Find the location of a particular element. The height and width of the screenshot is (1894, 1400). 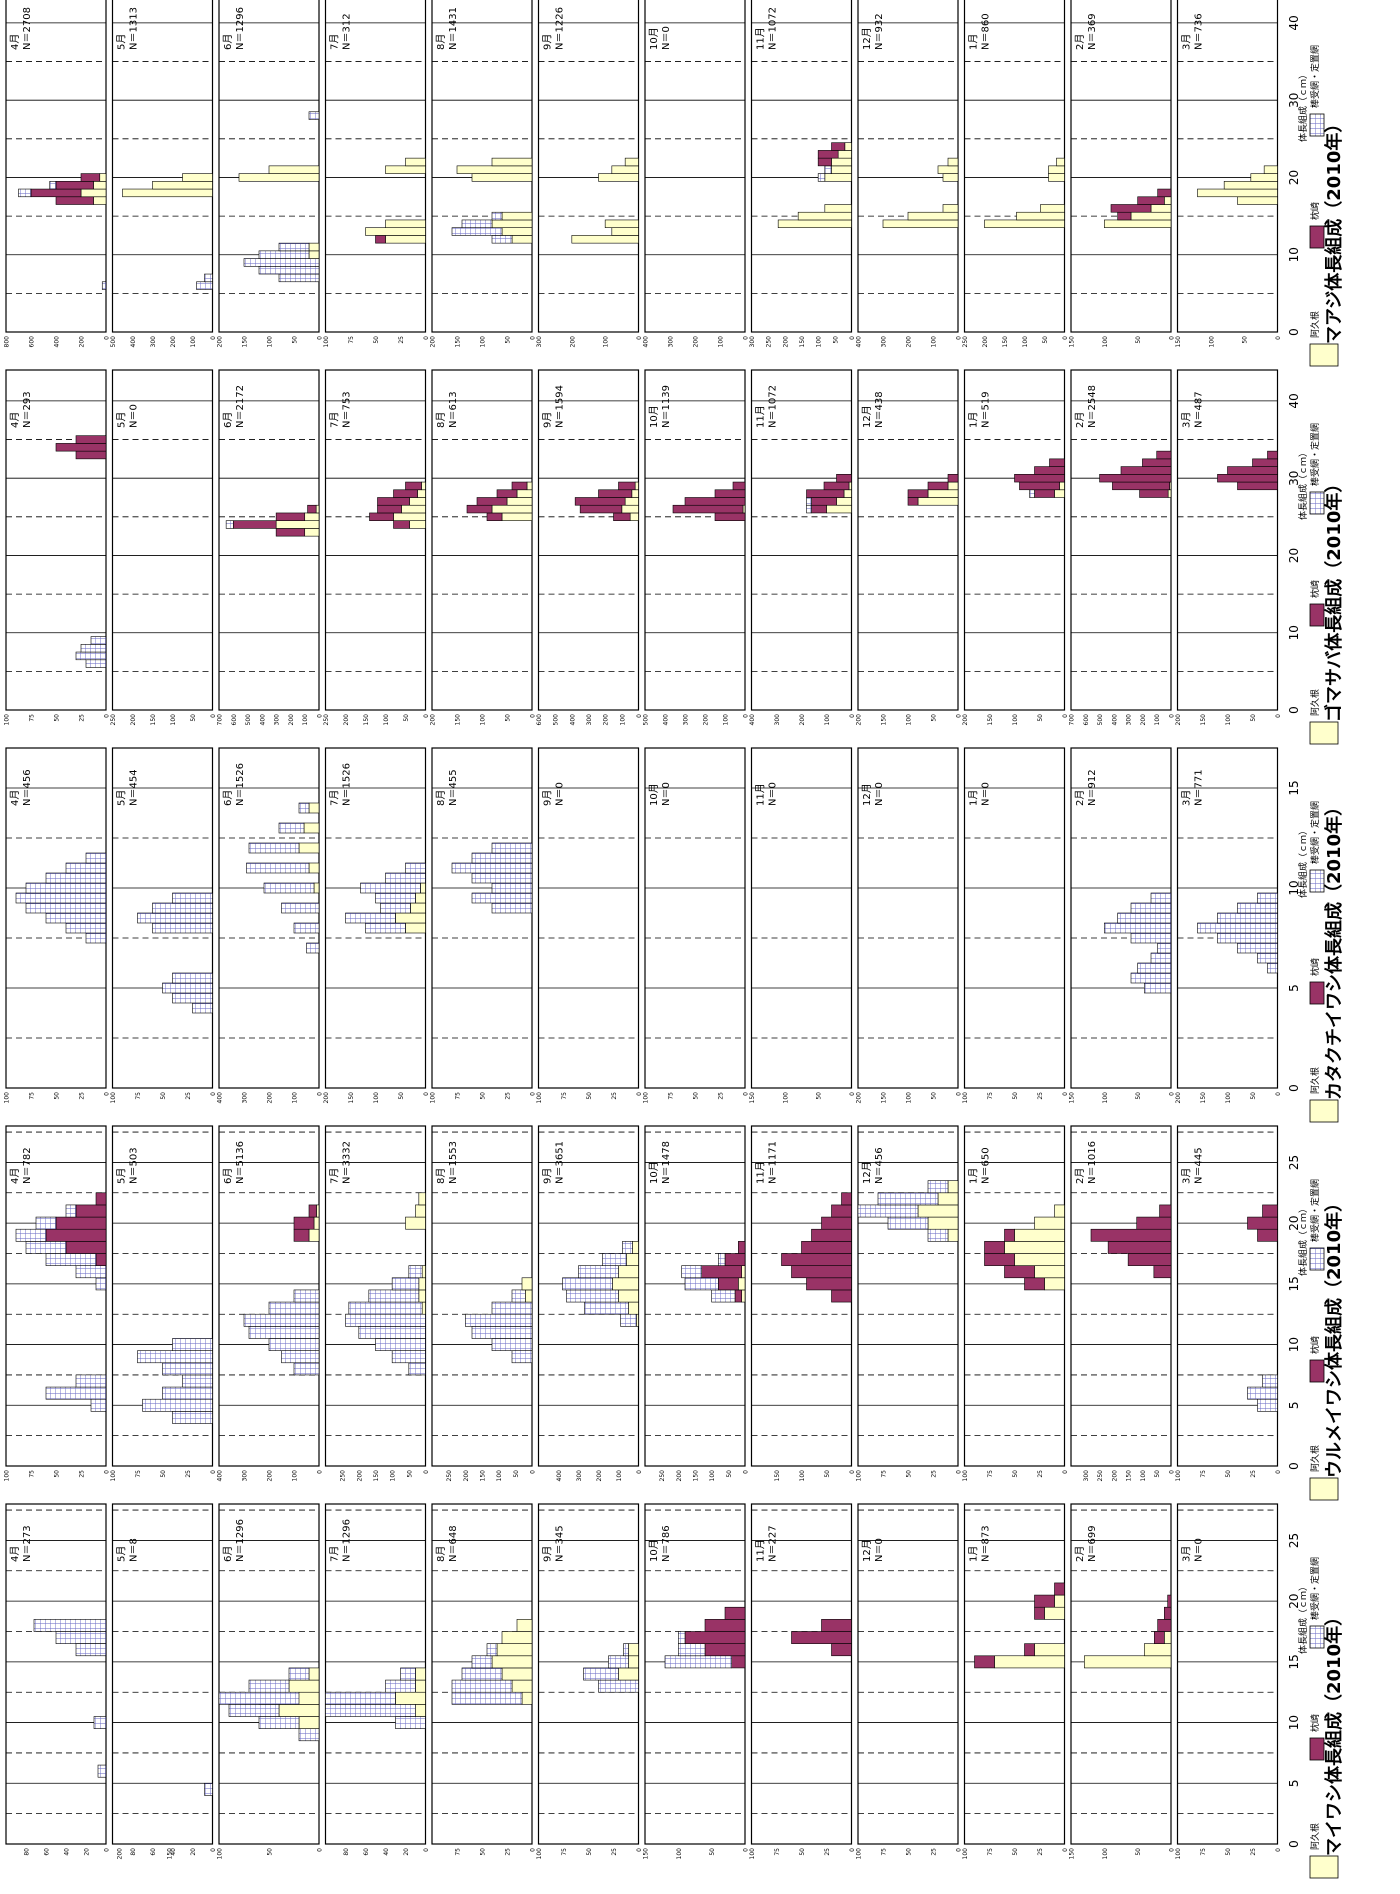

y-tick-label: 800 is located at coordinates (7, 342).